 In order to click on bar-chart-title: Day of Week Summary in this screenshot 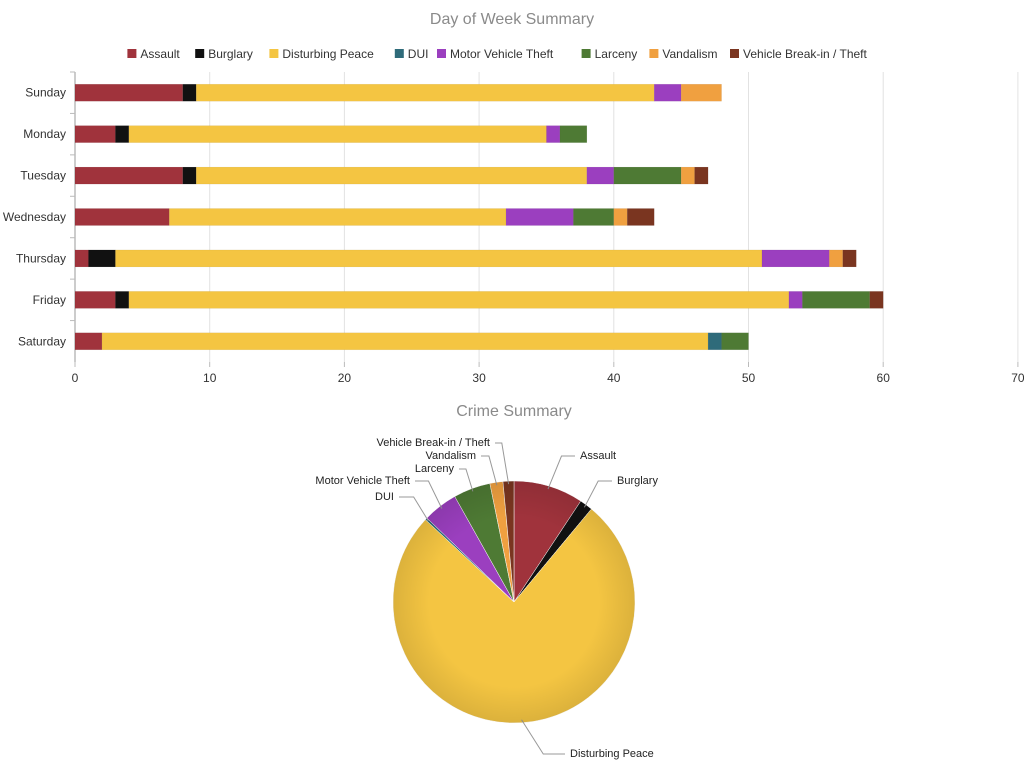, I will do `click(512, 19)`.